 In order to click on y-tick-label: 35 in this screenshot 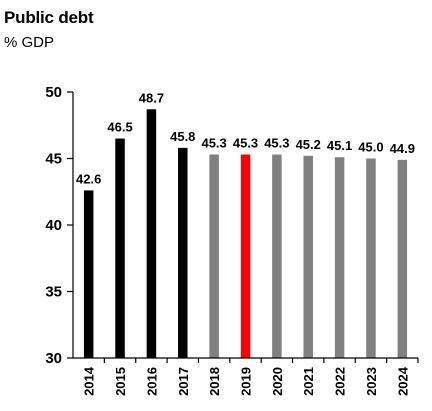, I will do `click(53, 292)`.